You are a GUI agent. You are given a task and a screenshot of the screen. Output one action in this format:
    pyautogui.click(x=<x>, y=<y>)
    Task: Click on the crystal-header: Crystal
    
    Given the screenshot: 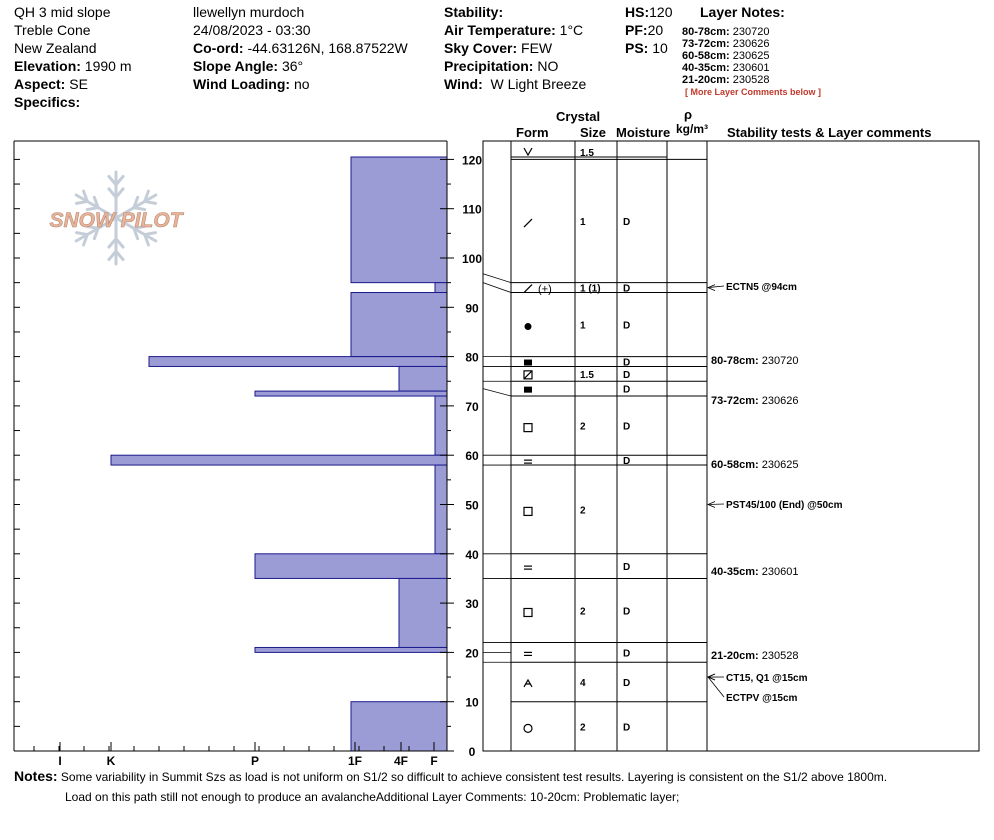 What is the action you would take?
    pyautogui.click(x=578, y=116)
    